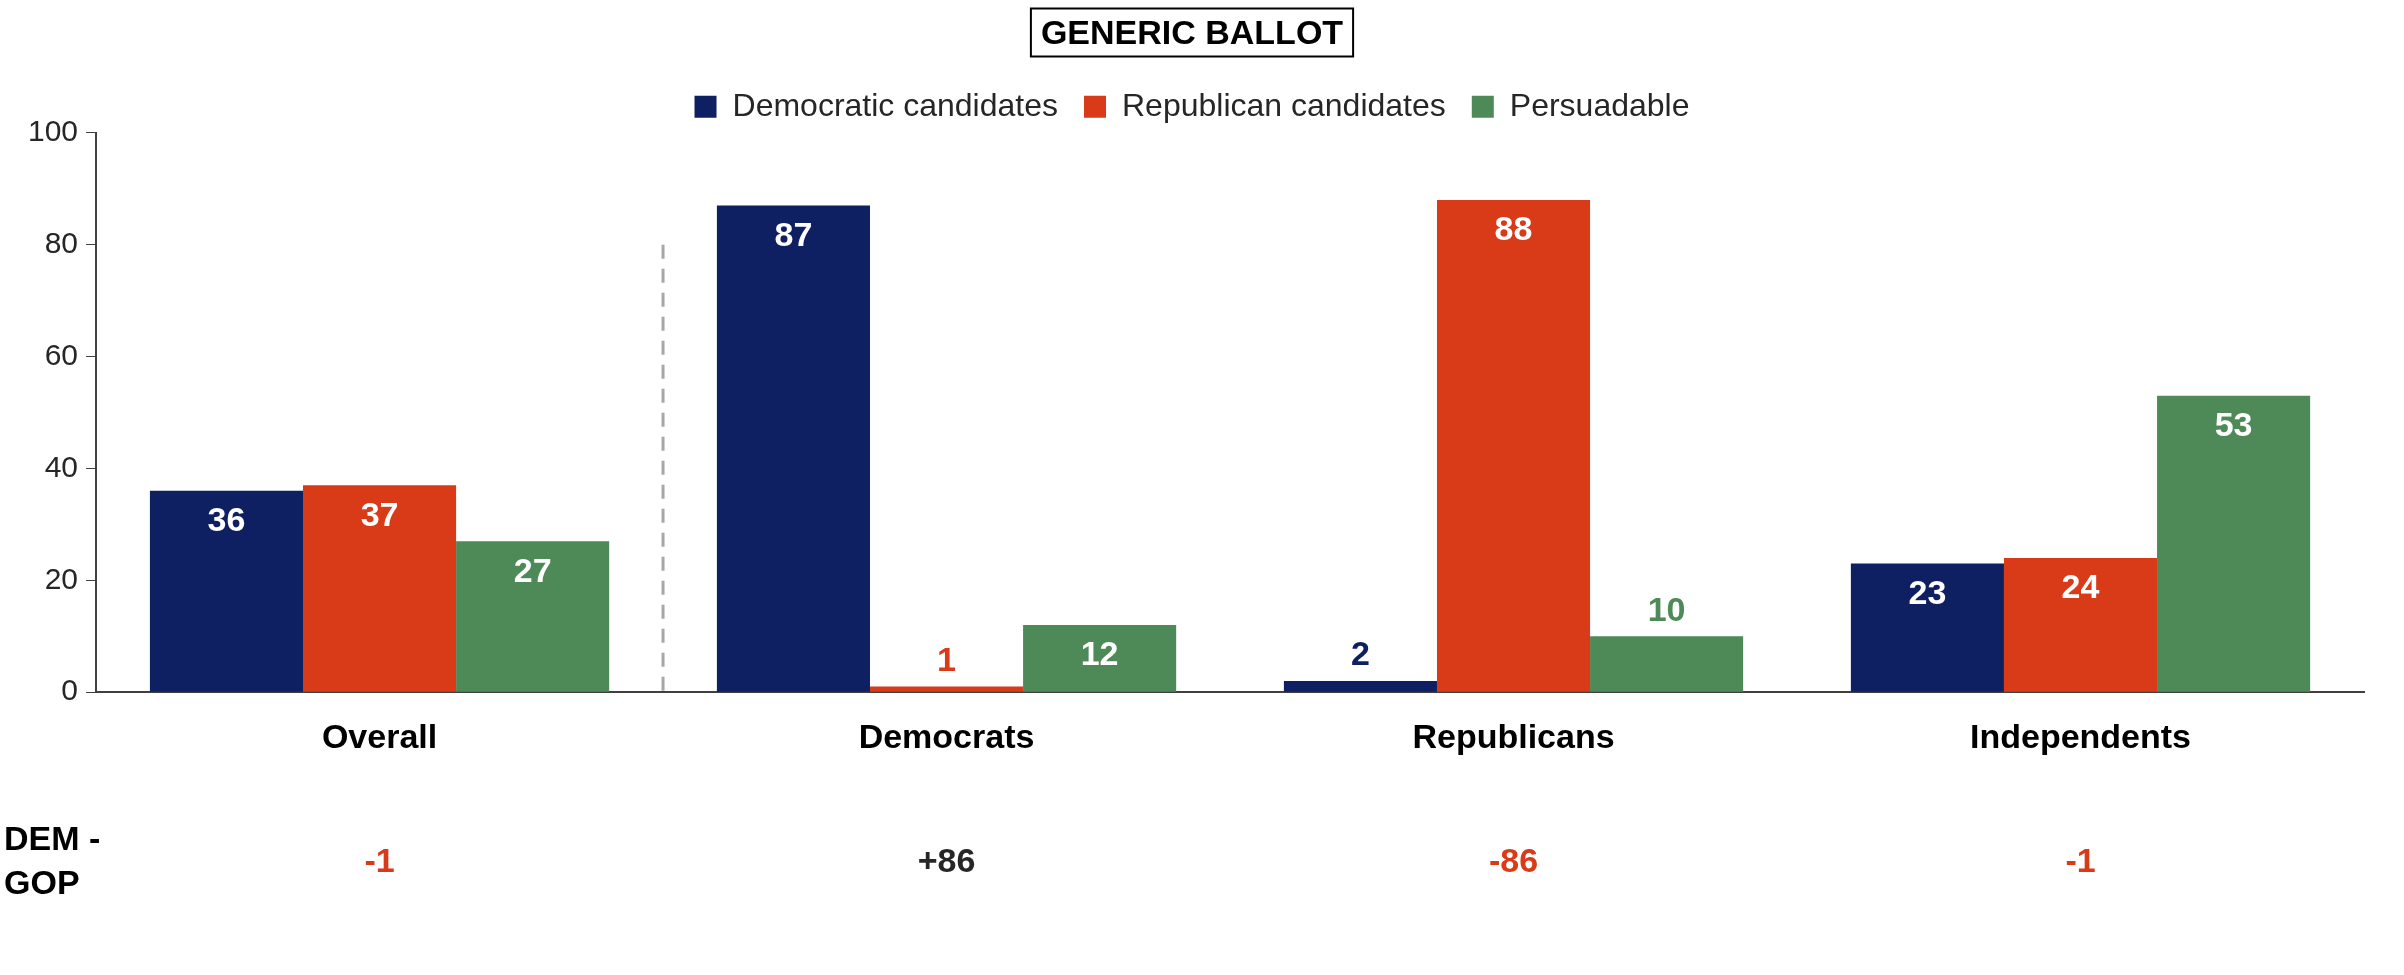  I want to click on x-tick-label: Overall, so click(379, 735).